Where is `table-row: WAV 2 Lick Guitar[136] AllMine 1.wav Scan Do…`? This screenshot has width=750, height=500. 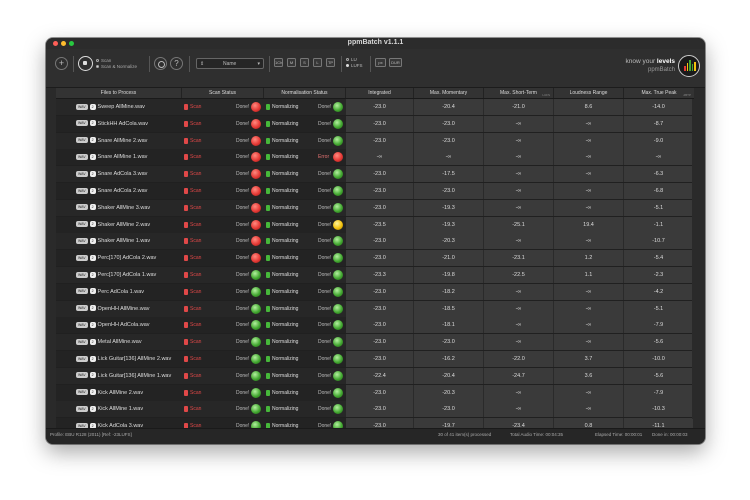
table-row: WAV 2 Lick Guitar[136] AllMine 1.wav Scan Do… is located at coordinates (375, 375).